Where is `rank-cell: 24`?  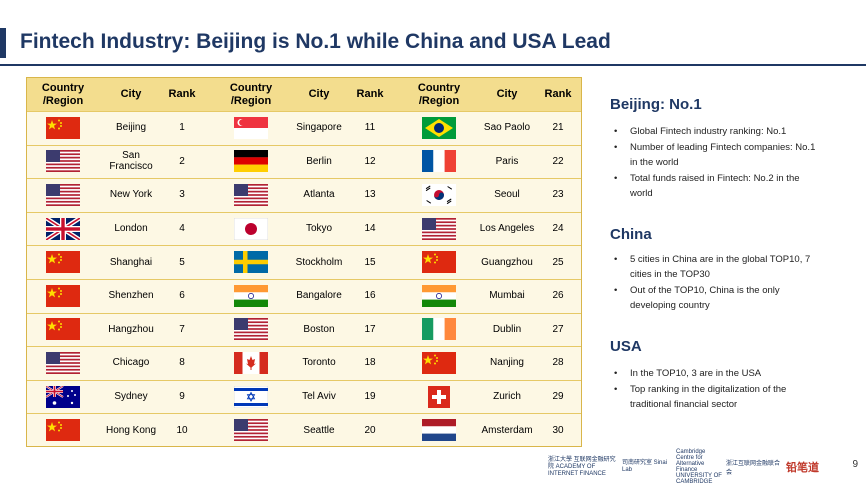
rank-cell: 24 is located at coordinates (558, 229).